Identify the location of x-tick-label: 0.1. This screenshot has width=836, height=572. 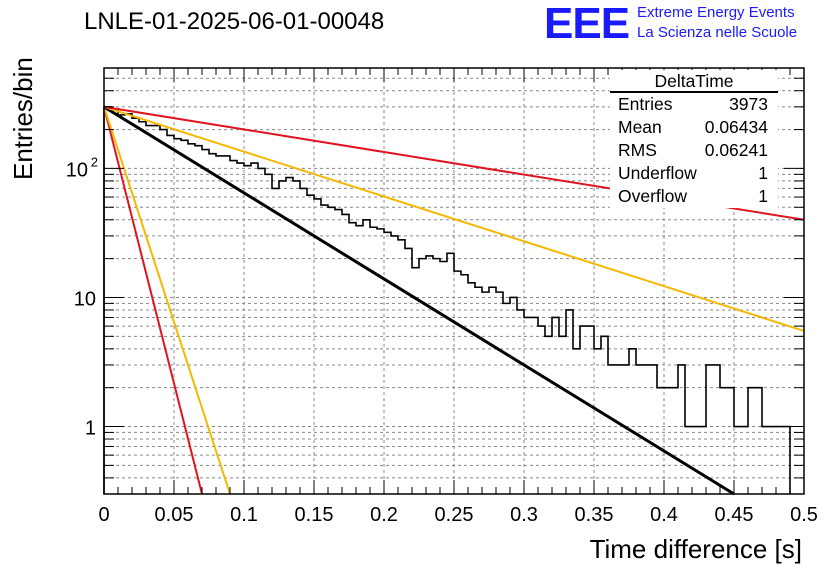
(244, 515).